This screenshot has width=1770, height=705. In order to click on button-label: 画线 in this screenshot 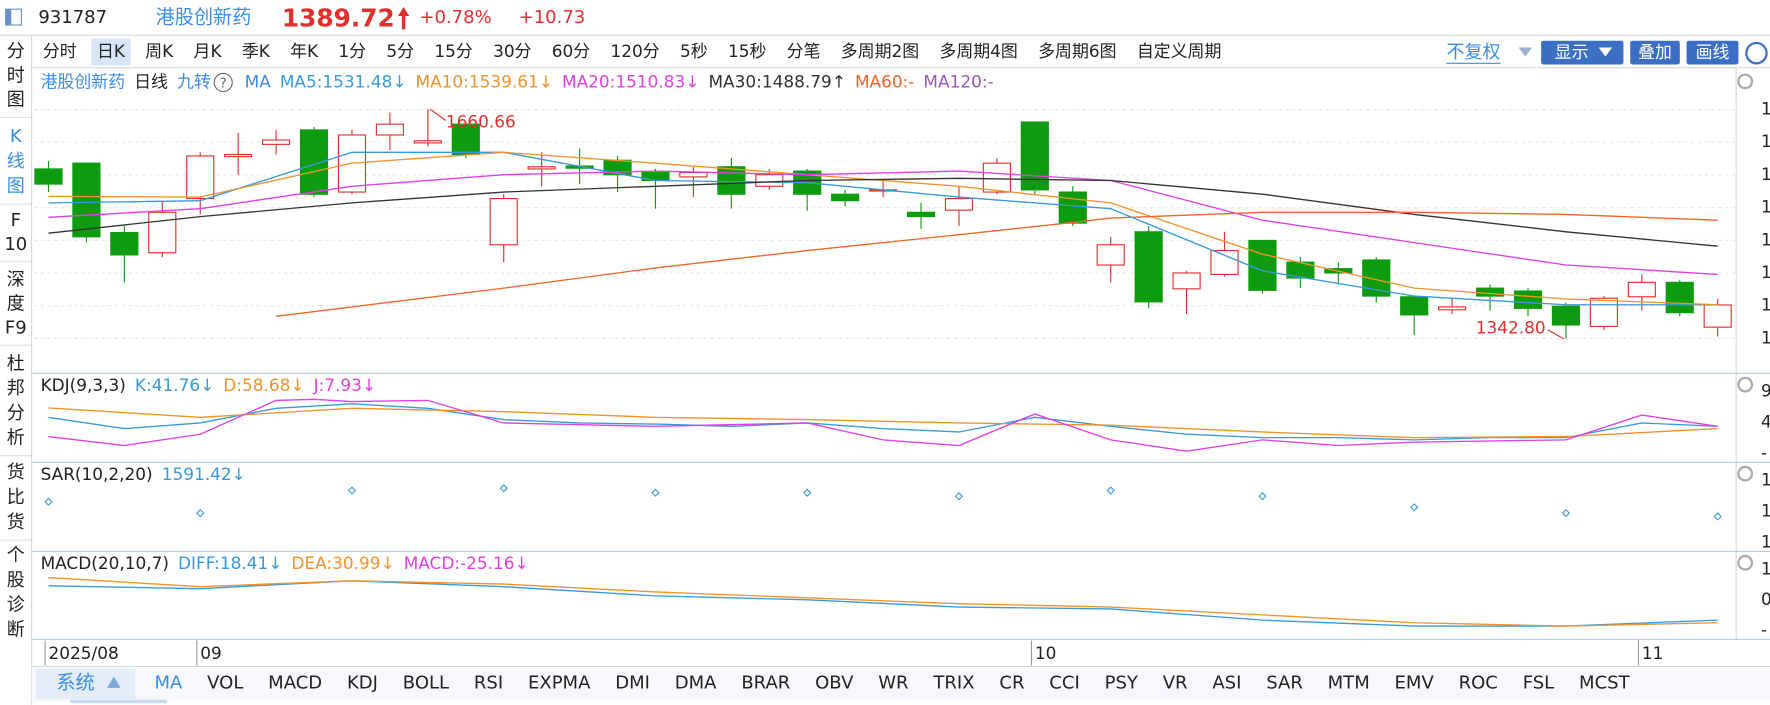, I will do `click(1713, 52)`.